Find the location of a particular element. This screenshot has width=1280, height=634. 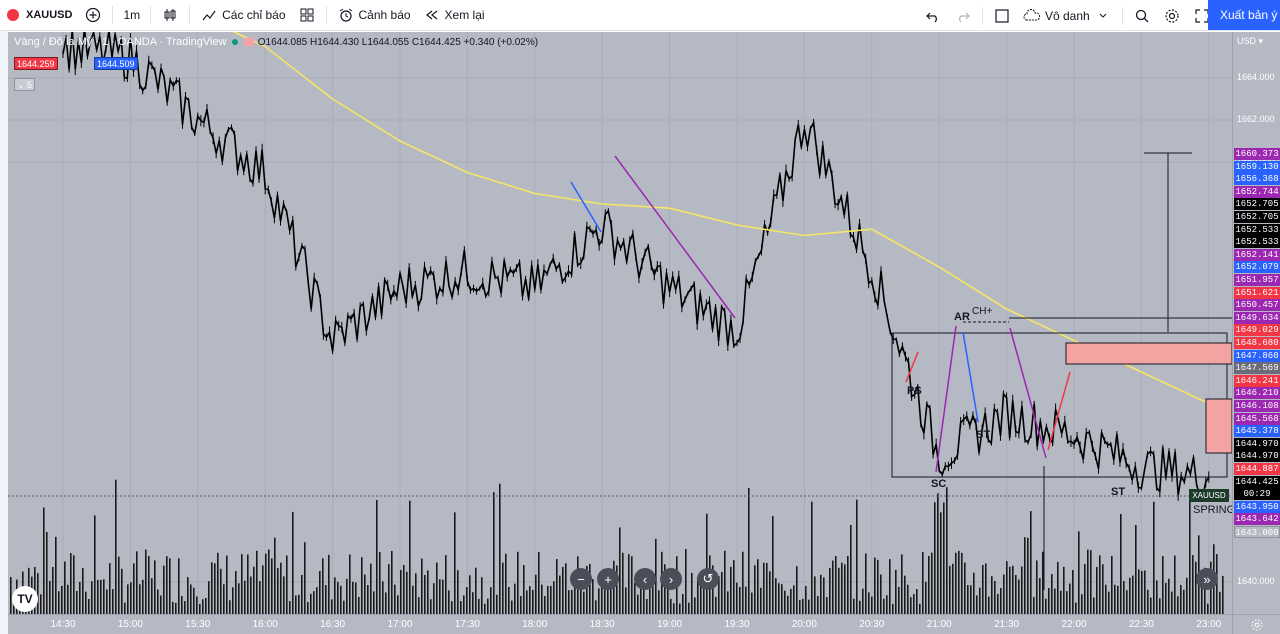

scroll-right-button: › is located at coordinates (671, 579).